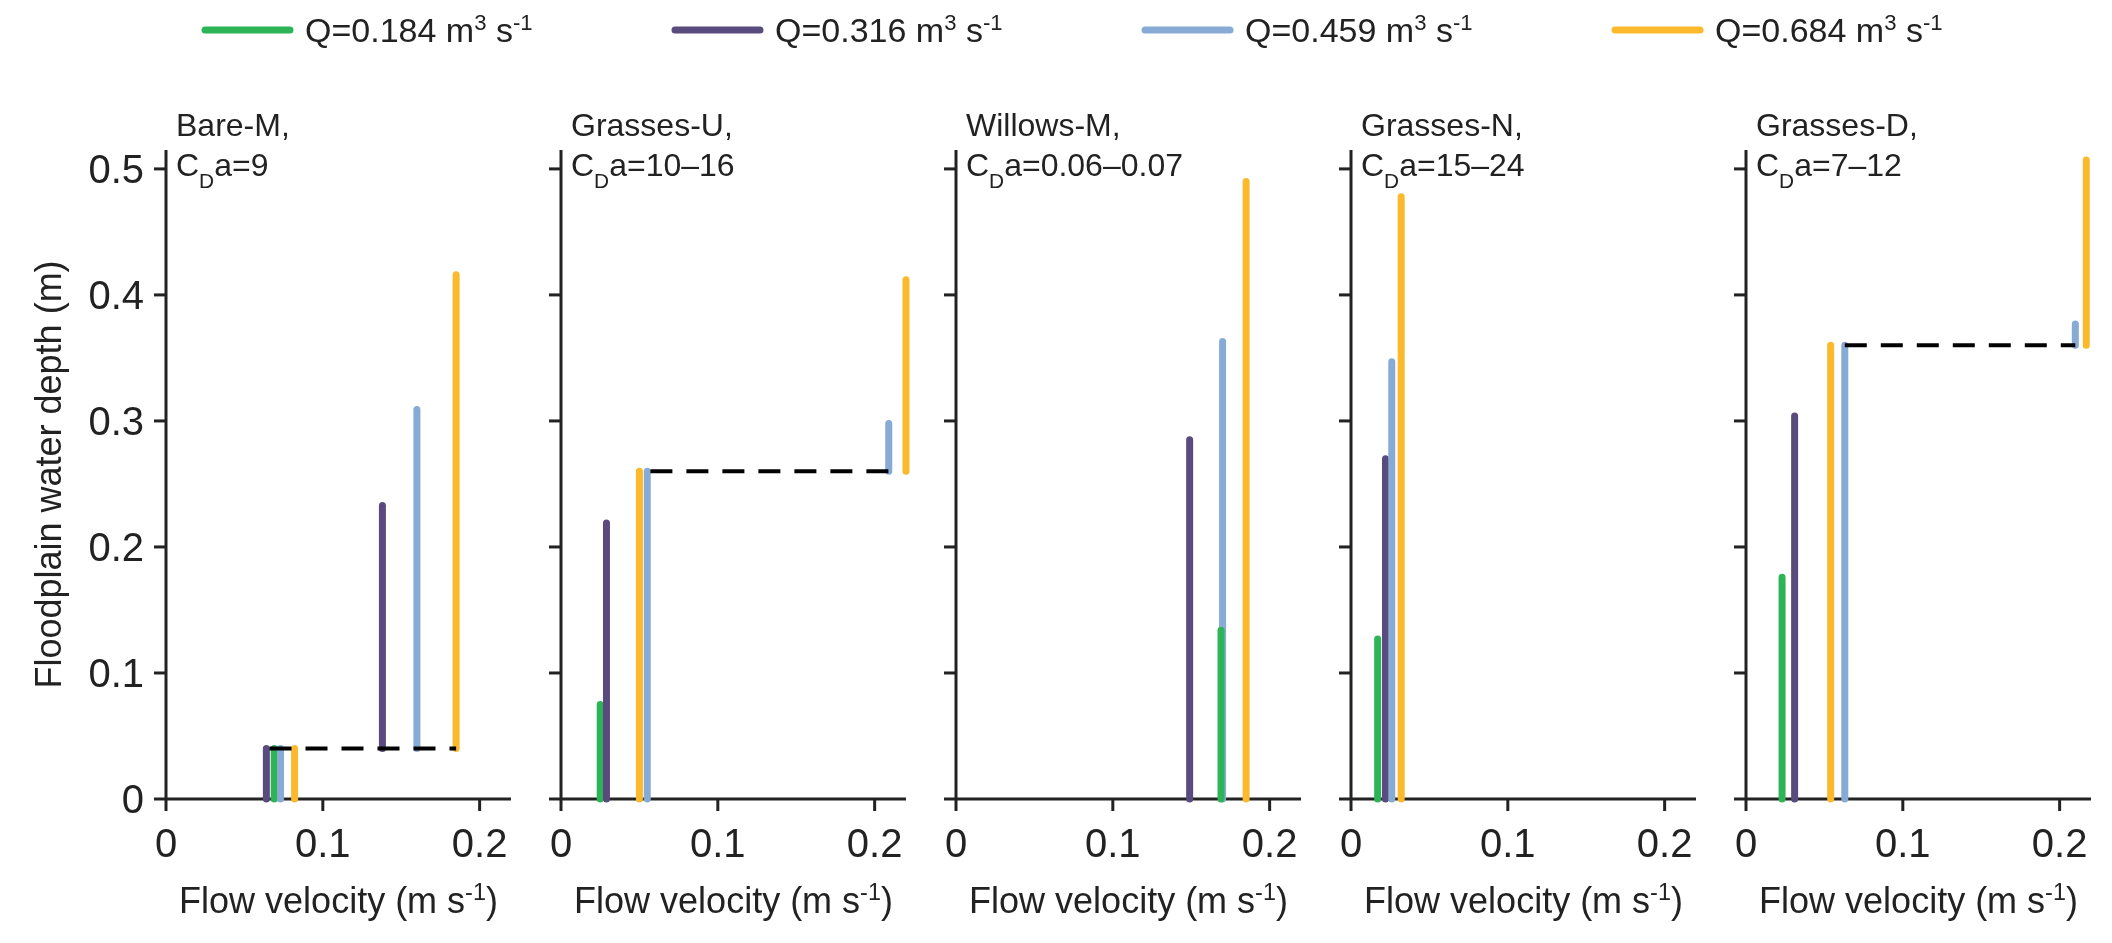 The height and width of the screenshot is (943, 2112). What do you see at coordinates (653, 169) in the screenshot?
I see `chart-subtitle: C$_{D}$a=10–16` at bounding box center [653, 169].